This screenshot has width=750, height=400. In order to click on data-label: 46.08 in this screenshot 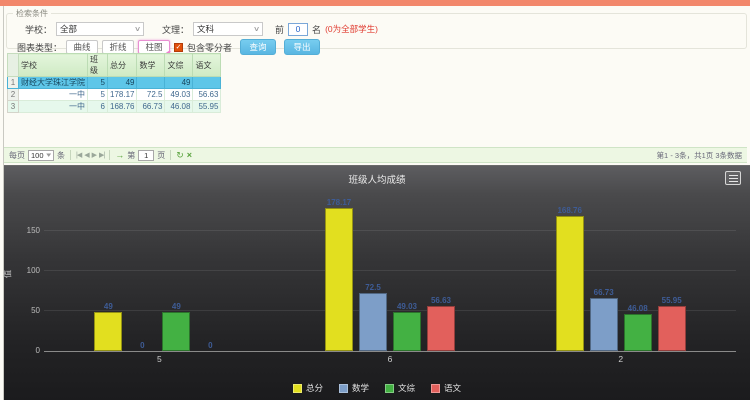, I will do `click(637, 309)`.